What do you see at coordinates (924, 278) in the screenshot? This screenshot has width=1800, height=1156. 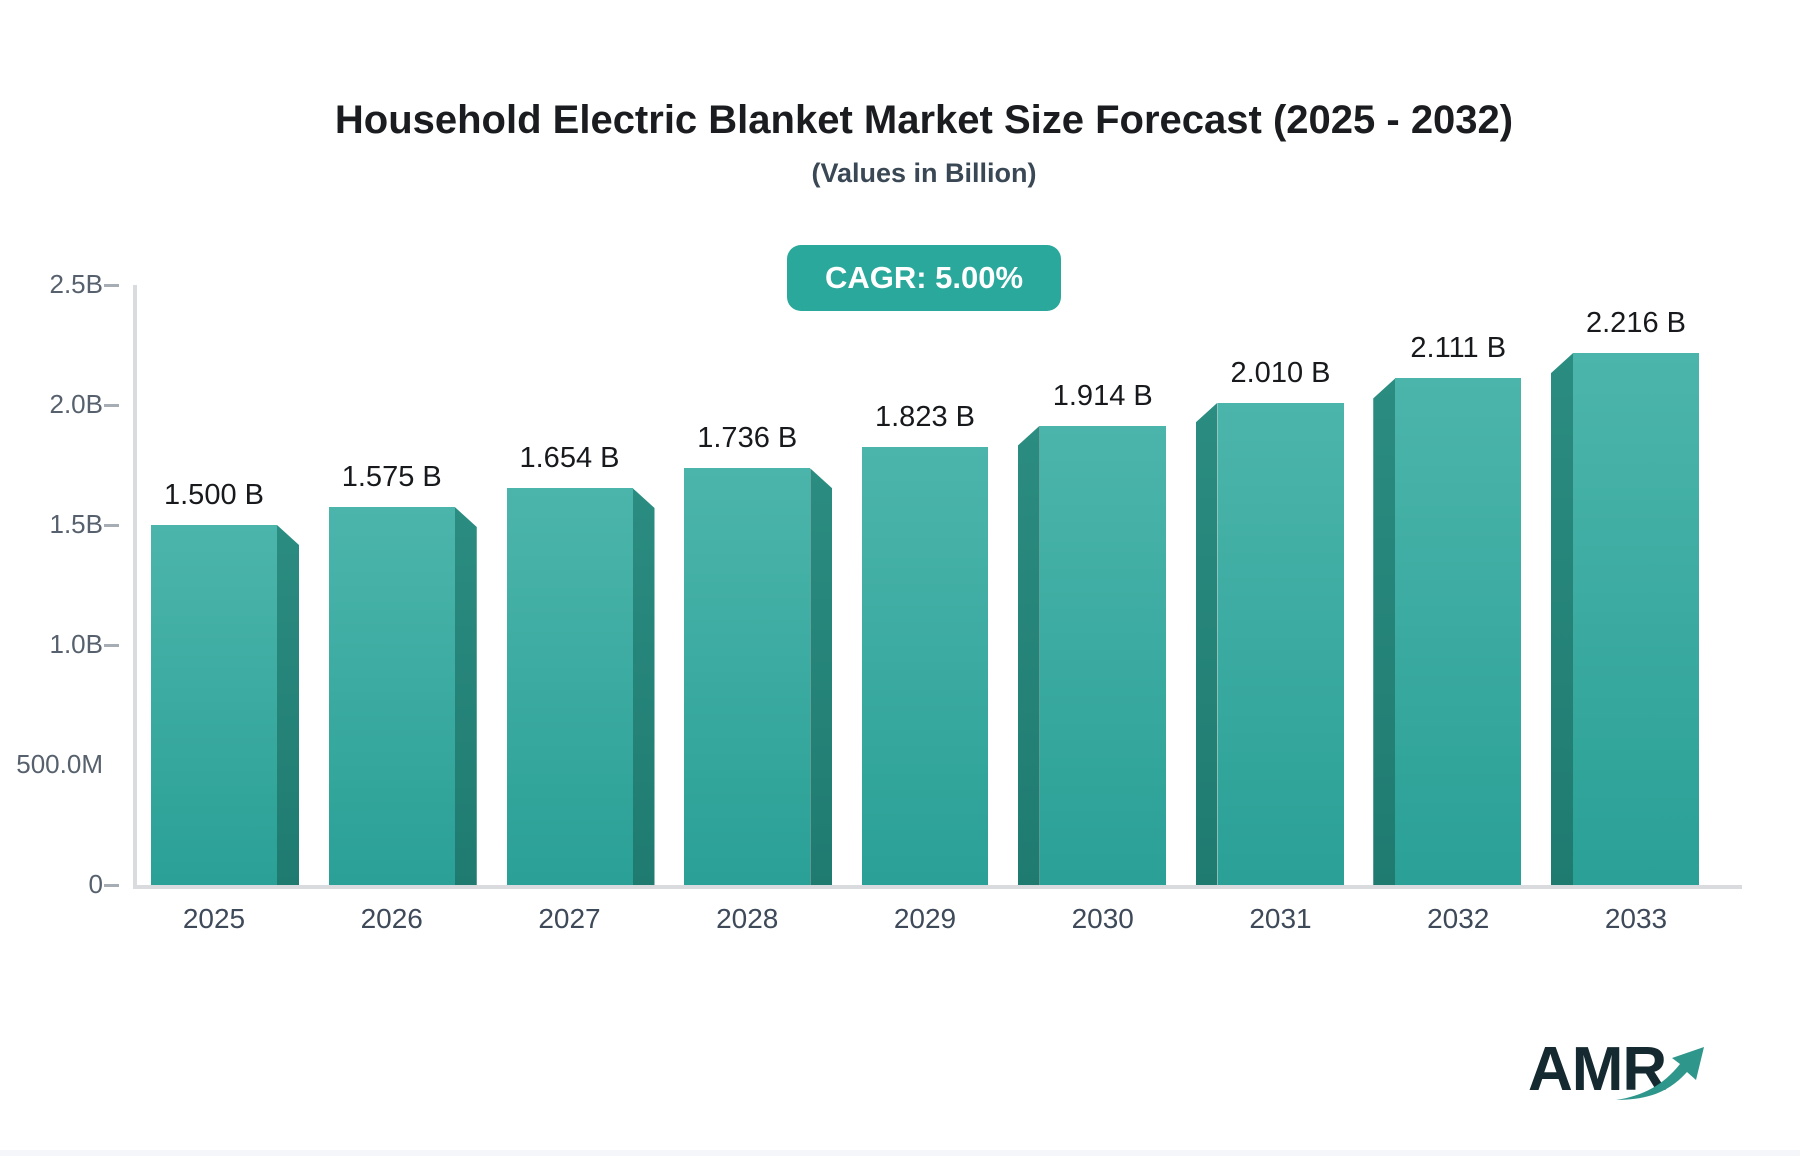 I see `cagr-badge: CAGR: 5.00%` at bounding box center [924, 278].